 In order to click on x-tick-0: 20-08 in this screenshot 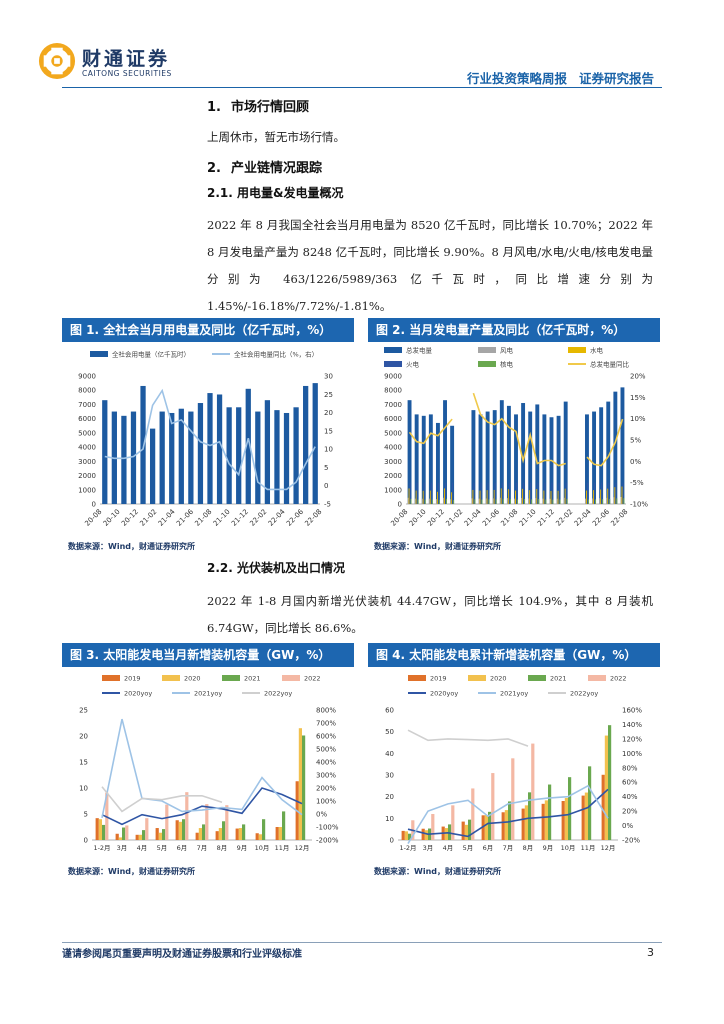, I will do `click(399, 518)`.